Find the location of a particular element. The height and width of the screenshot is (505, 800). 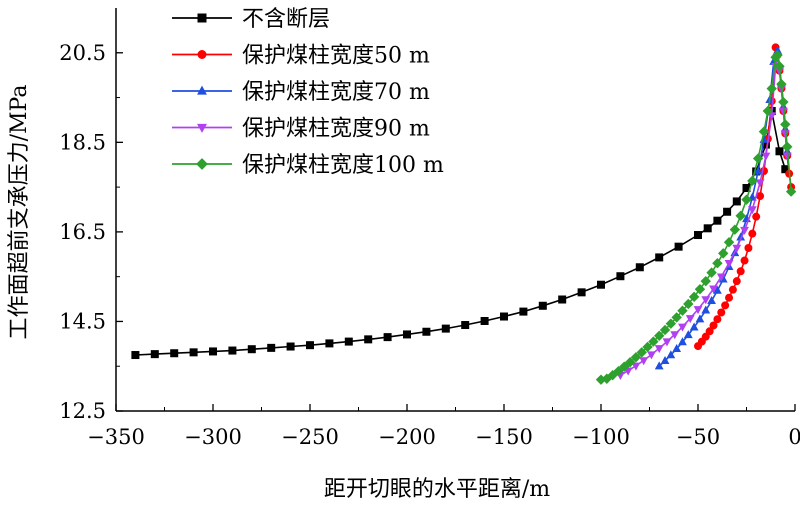

x-tick-label: −350 is located at coordinates (116, 437).